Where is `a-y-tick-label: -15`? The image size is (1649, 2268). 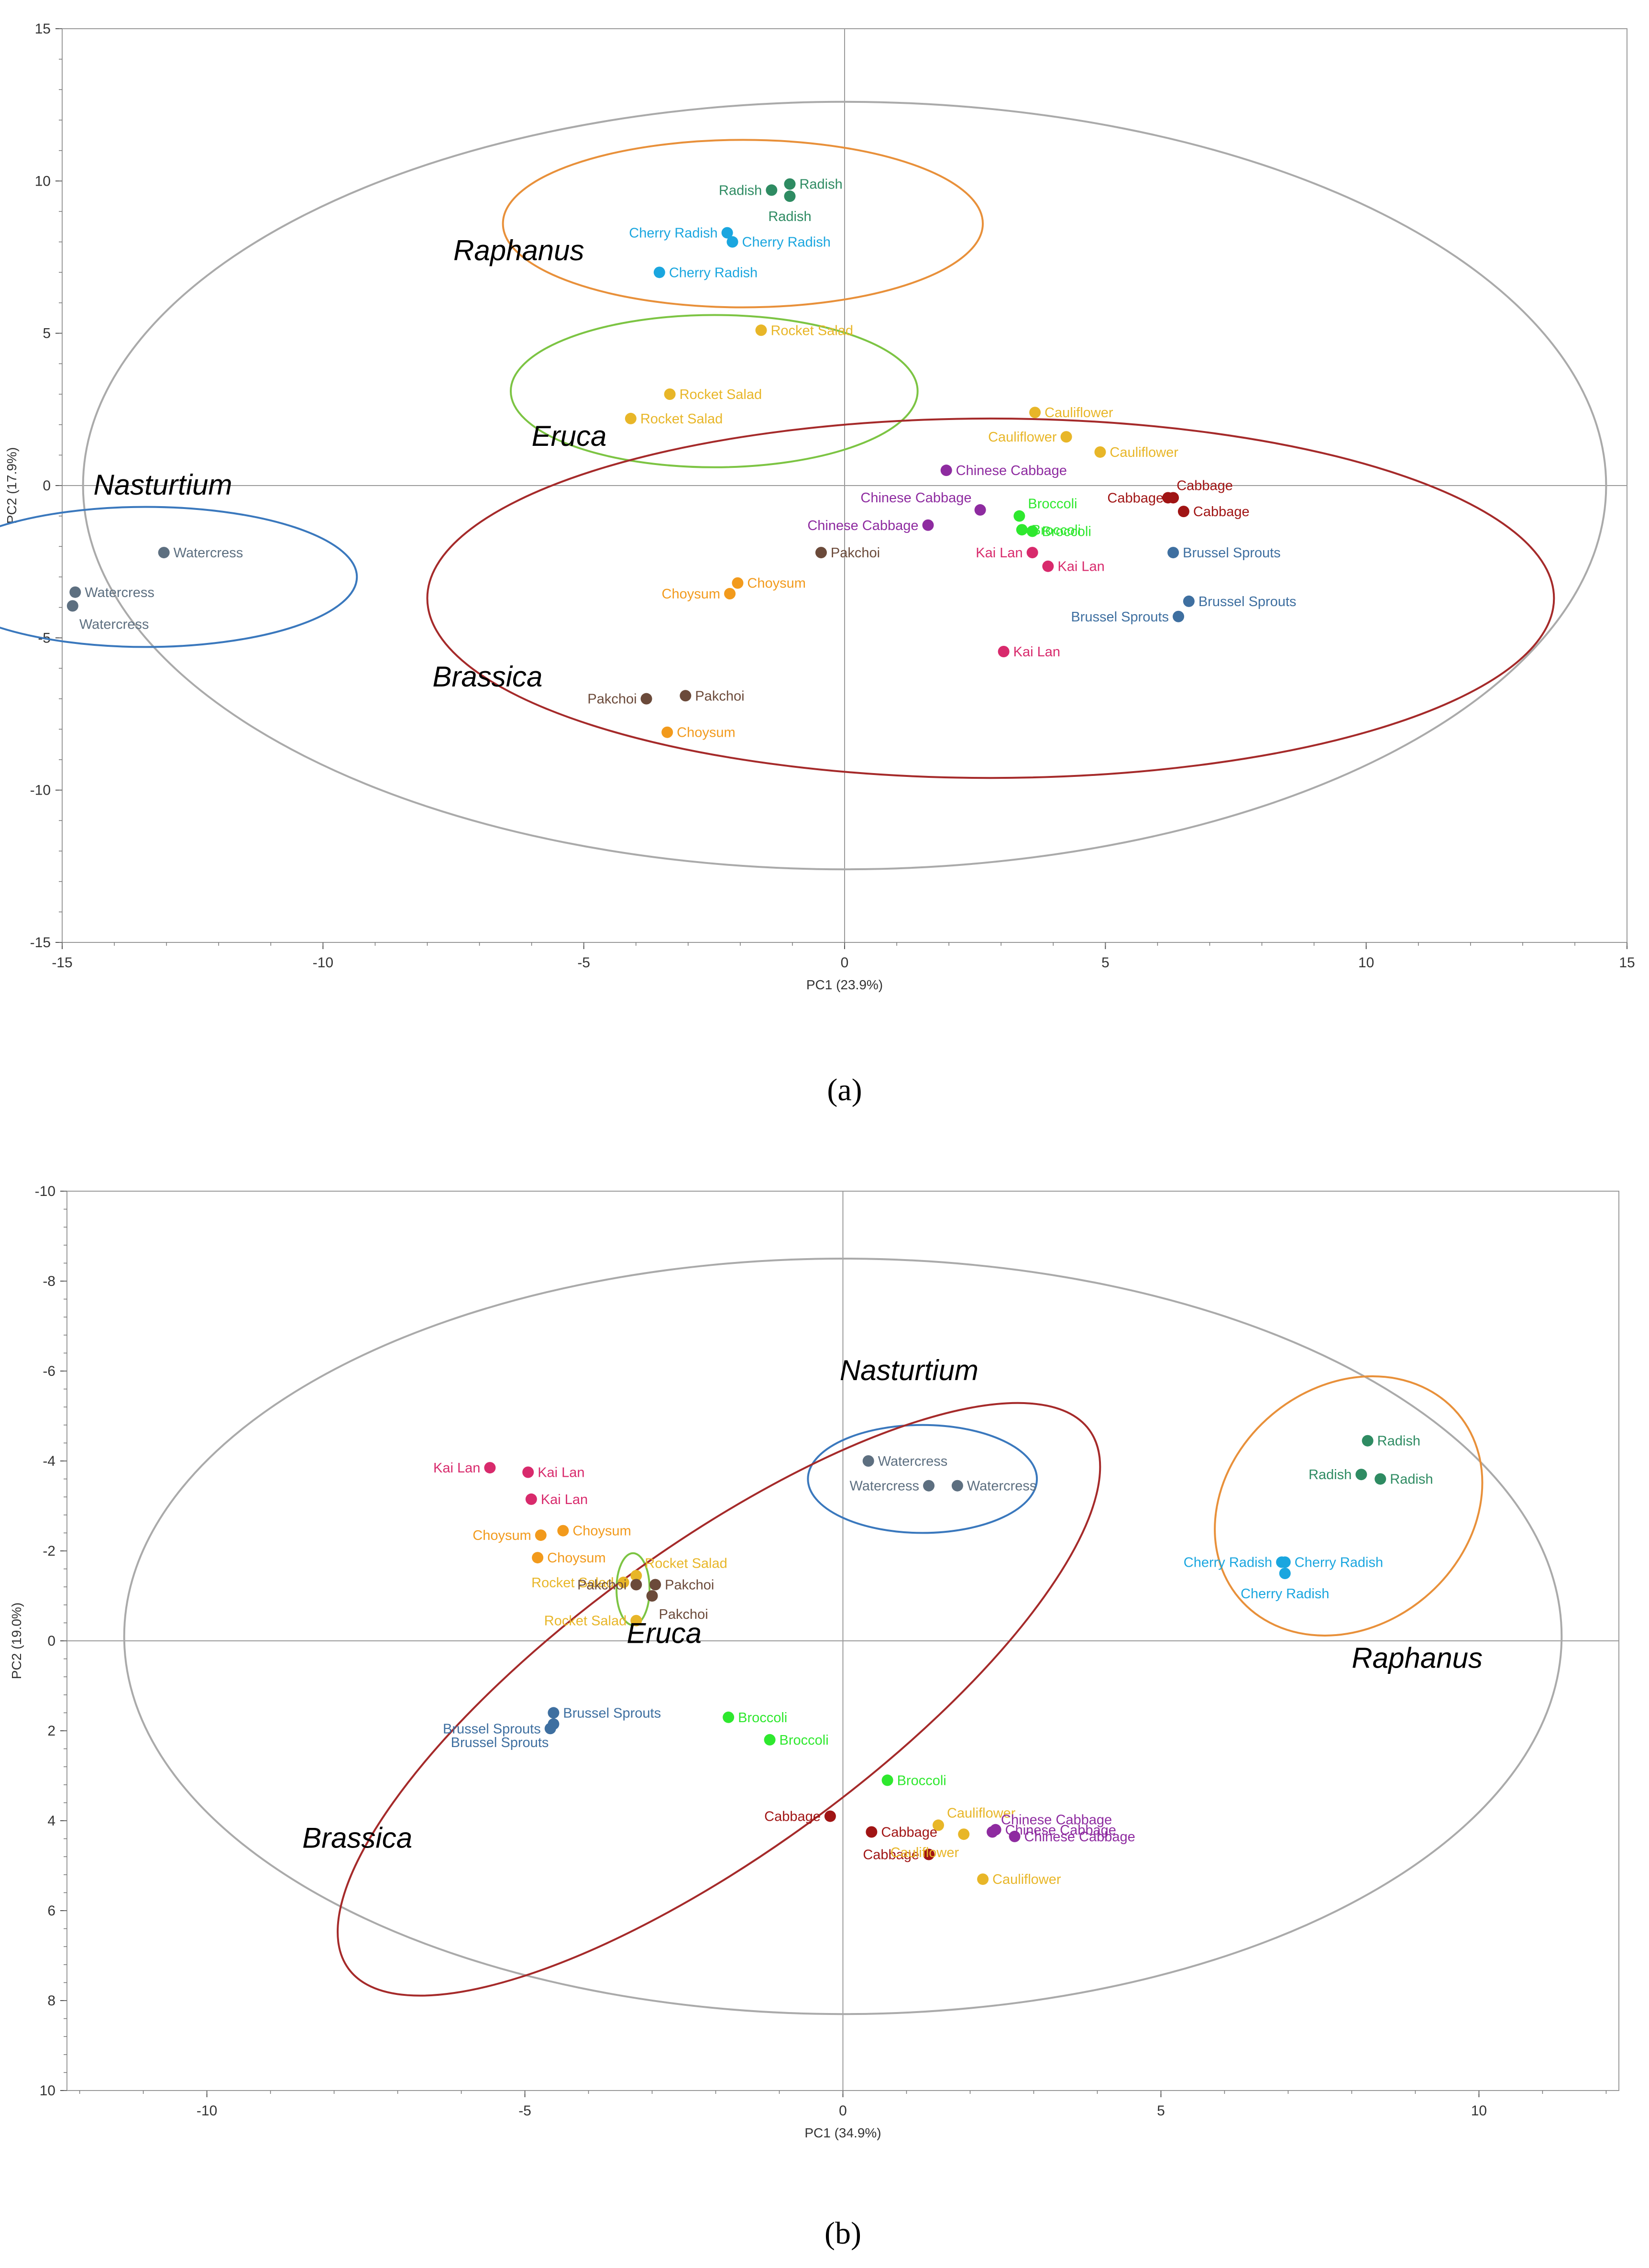 a-y-tick-label: -15 is located at coordinates (40, 943).